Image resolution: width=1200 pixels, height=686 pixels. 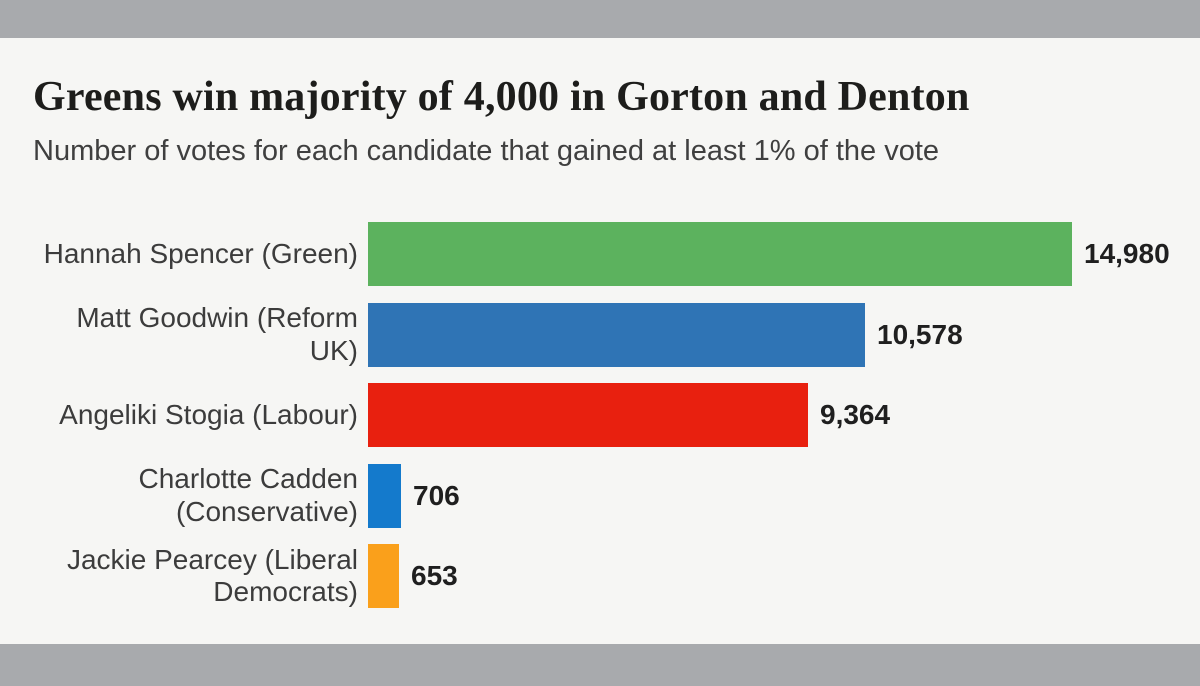 I want to click on chart-row: Matt Goodwin (Reform UK) 10,578, so click(x=600, y=334).